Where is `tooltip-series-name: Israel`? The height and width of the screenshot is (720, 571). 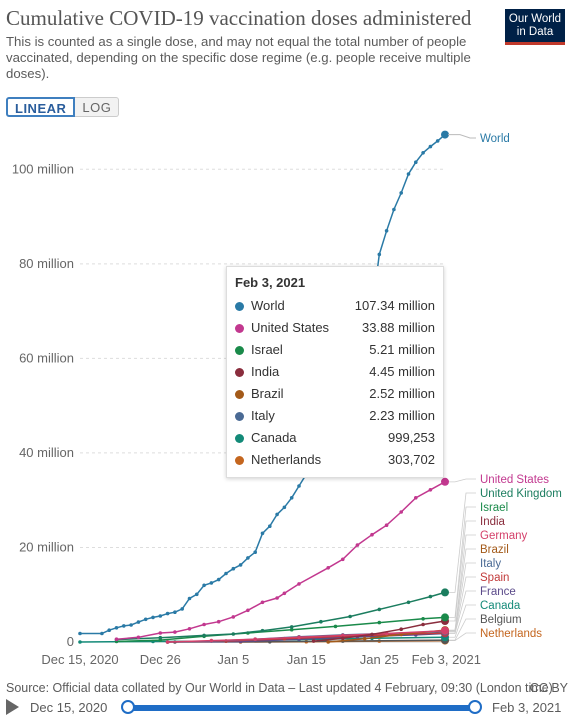
tooltip-series-name: Israel is located at coordinates (267, 349).